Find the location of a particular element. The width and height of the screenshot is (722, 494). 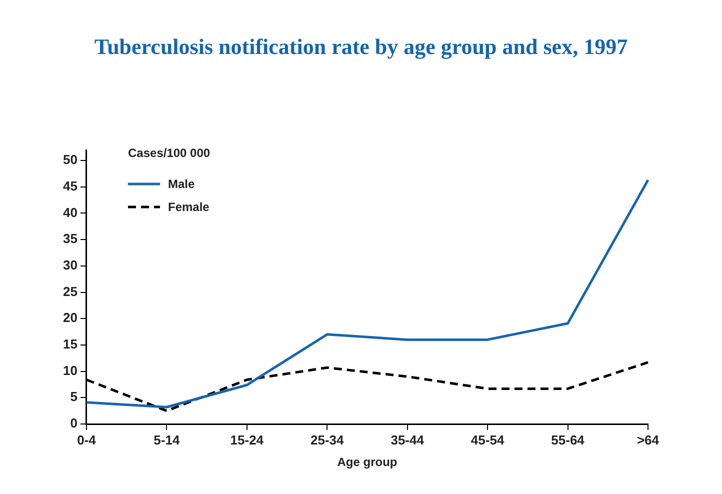

x-tick-label: >64 is located at coordinates (648, 440).